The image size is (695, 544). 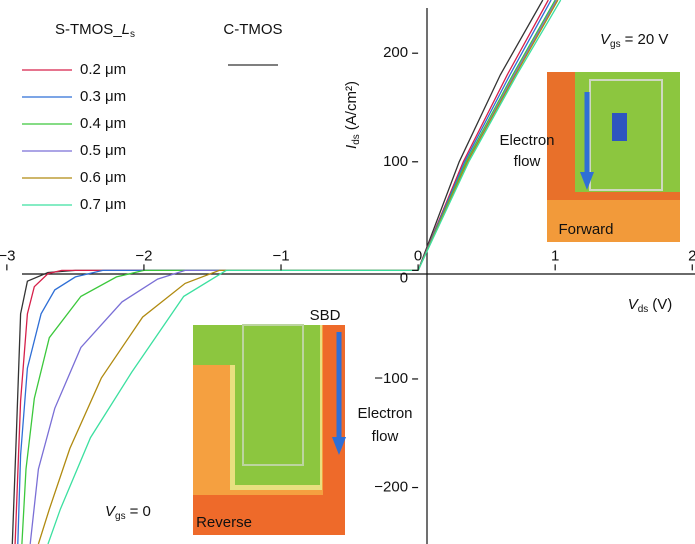 What do you see at coordinates (643, 309) in the screenshot?
I see `x-label-sub: ds` at bounding box center [643, 309].